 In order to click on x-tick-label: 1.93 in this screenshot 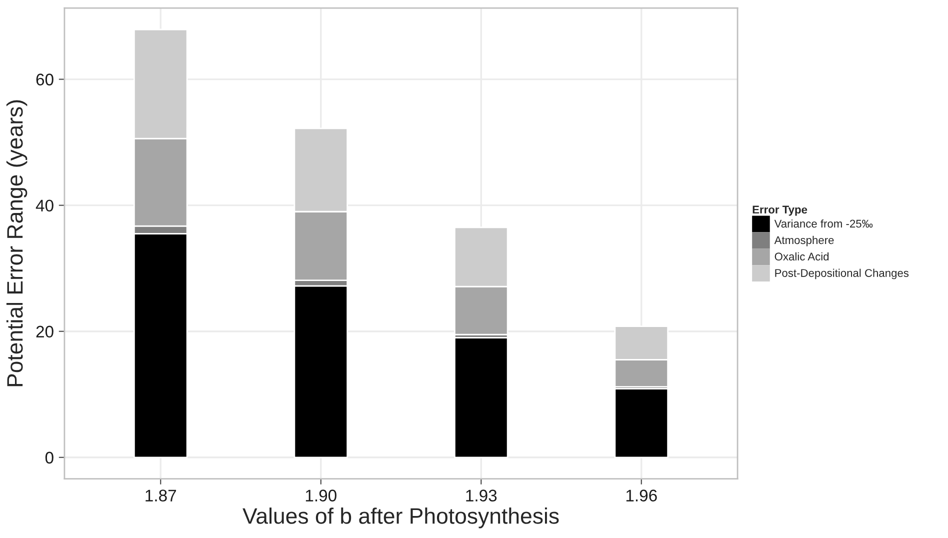, I will do `click(481, 496)`.